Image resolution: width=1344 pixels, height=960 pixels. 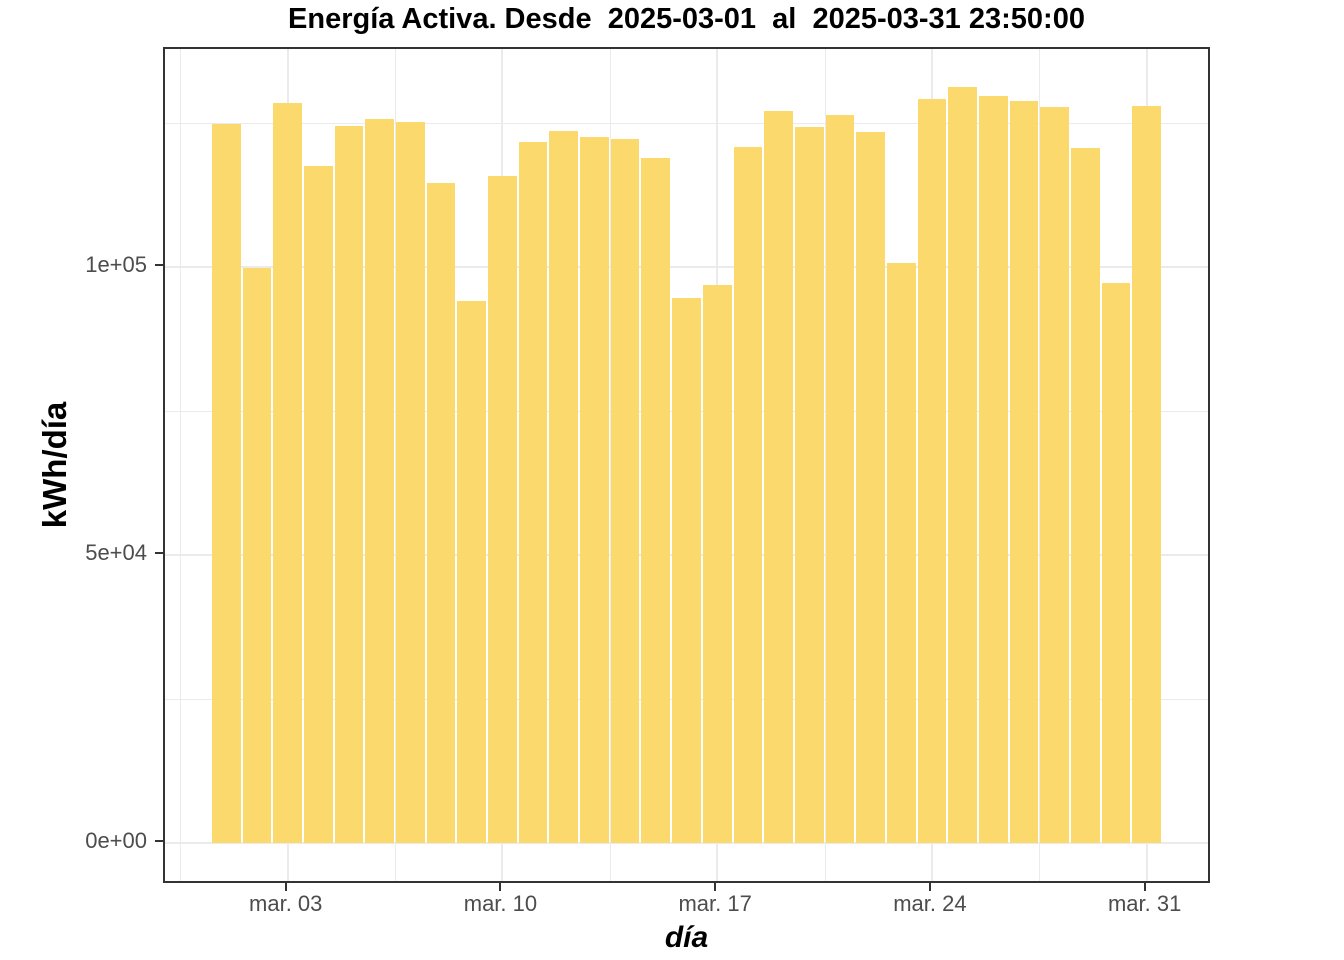 I want to click on y-gridline-minor, so click(x=686, y=124).